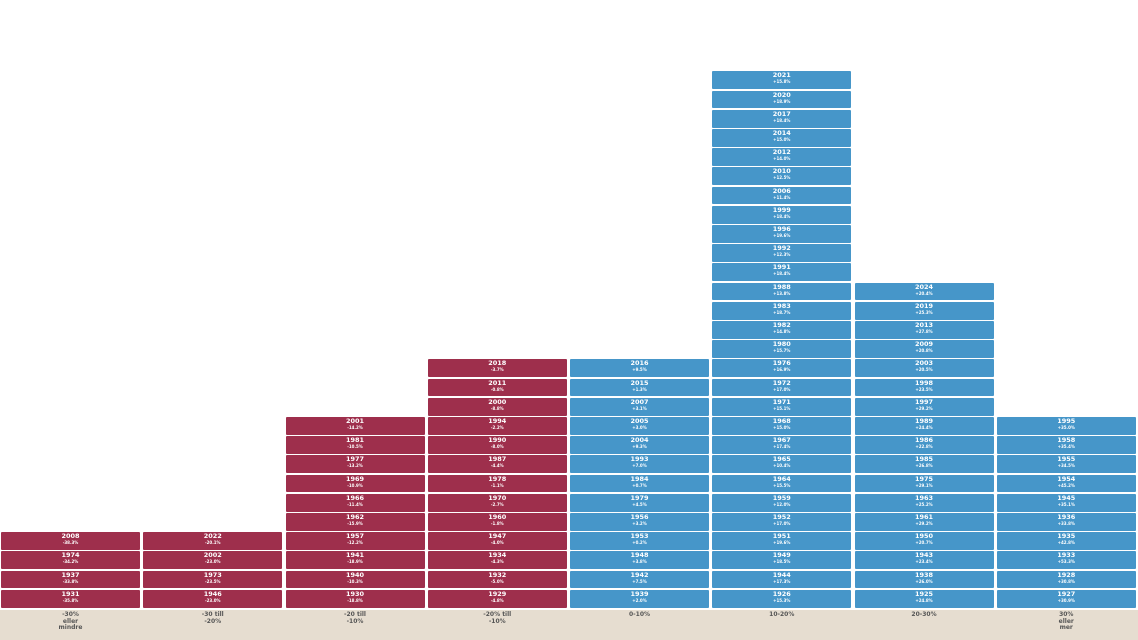  Describe the element at coordinates (782, 157) in the screenshot. I see `bar-cell-2012: 2012 +14.0%` at that location.